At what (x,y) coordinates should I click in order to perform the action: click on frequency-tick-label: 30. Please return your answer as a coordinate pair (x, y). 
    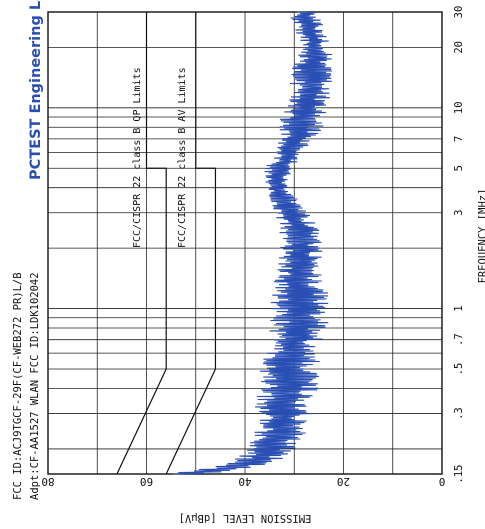
    Looking at the image, I should click on (459, 12).